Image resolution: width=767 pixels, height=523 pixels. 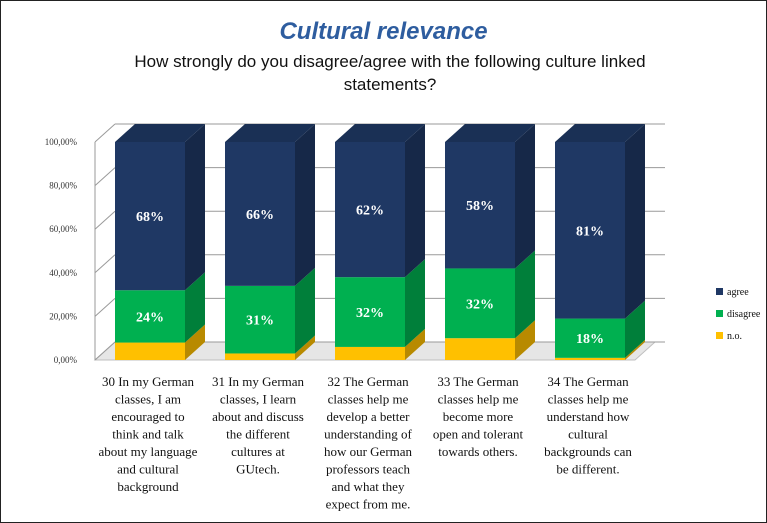 I want to click on category-label: encouraged to, so click(x=147, y=416).